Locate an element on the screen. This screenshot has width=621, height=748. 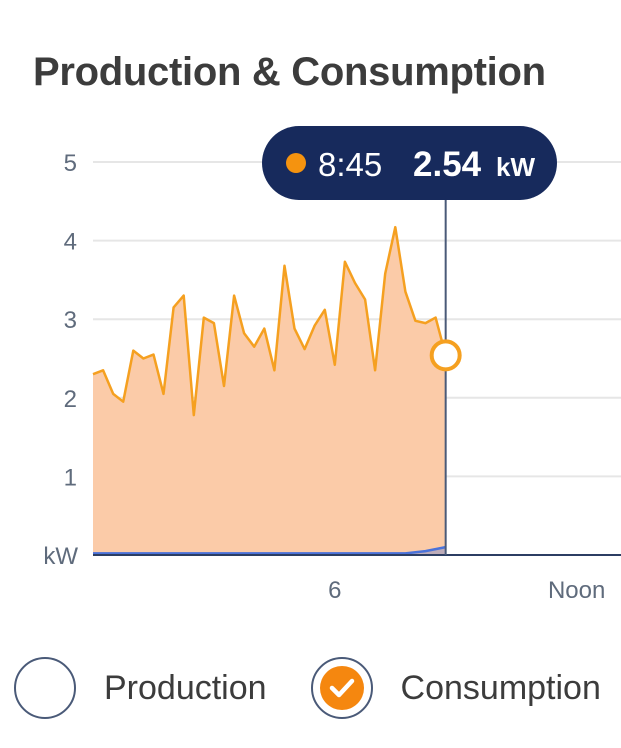
tooltip-time: 8:45 is located at coordinates (350, 164).